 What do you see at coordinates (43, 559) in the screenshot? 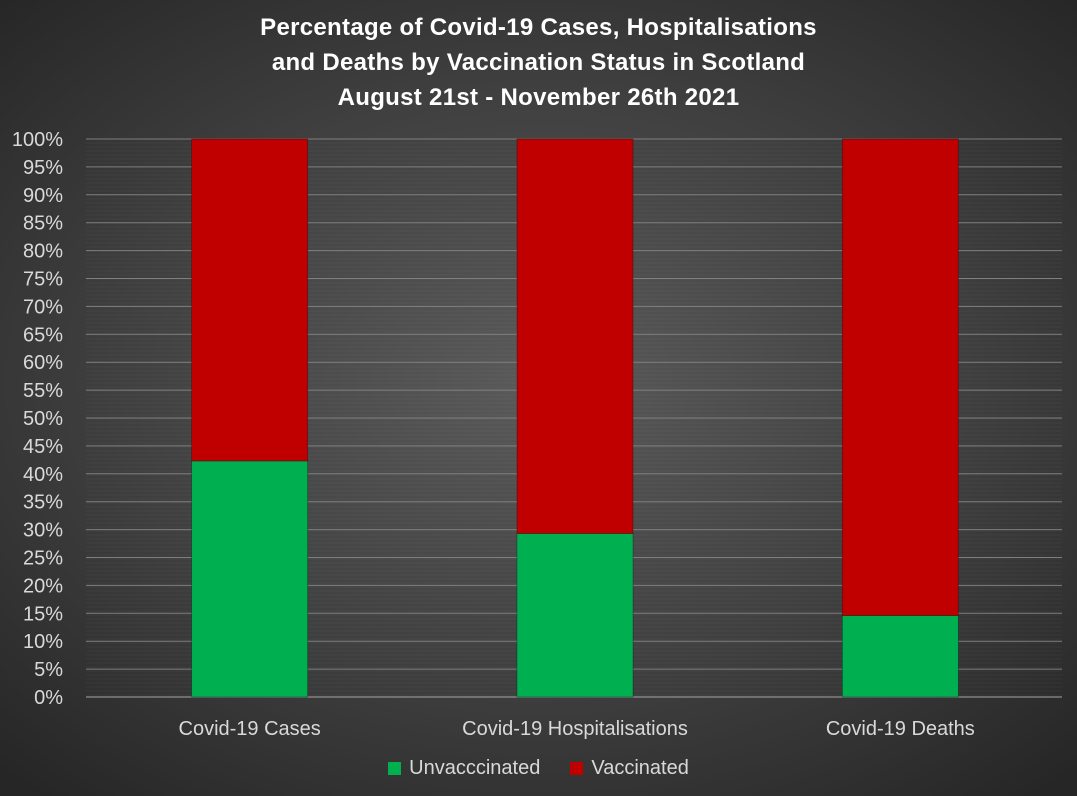
I see `y-tick-label: 25%` at bounding box center [43, 559].